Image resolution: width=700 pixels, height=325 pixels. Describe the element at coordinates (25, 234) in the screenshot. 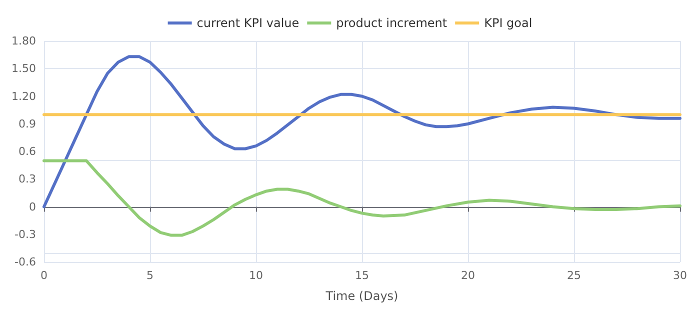

I see `y-tick-label: -0.3` at that location.